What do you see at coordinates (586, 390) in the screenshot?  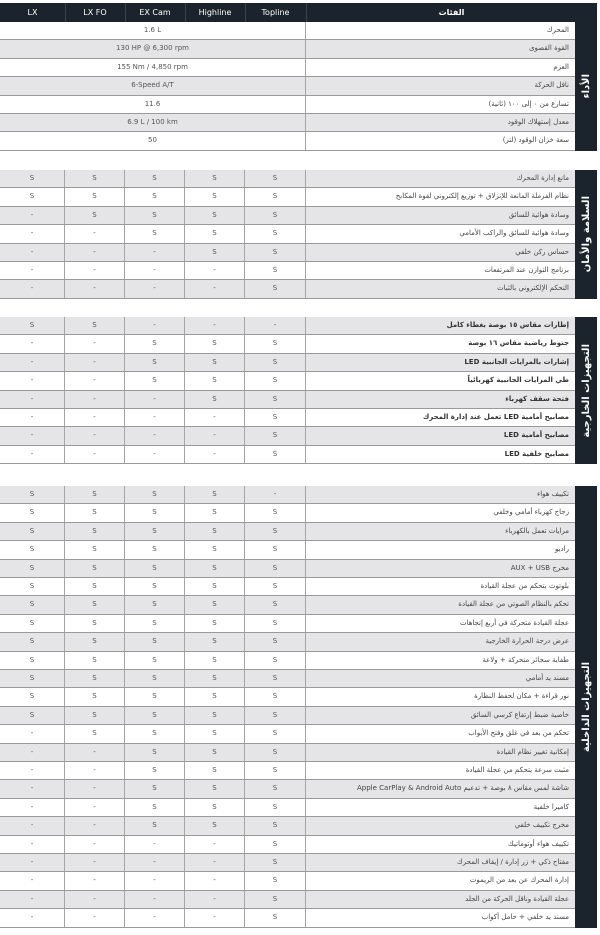 I see `section-title: التجهيزات الخارجية` at bounding box center [586, 390].